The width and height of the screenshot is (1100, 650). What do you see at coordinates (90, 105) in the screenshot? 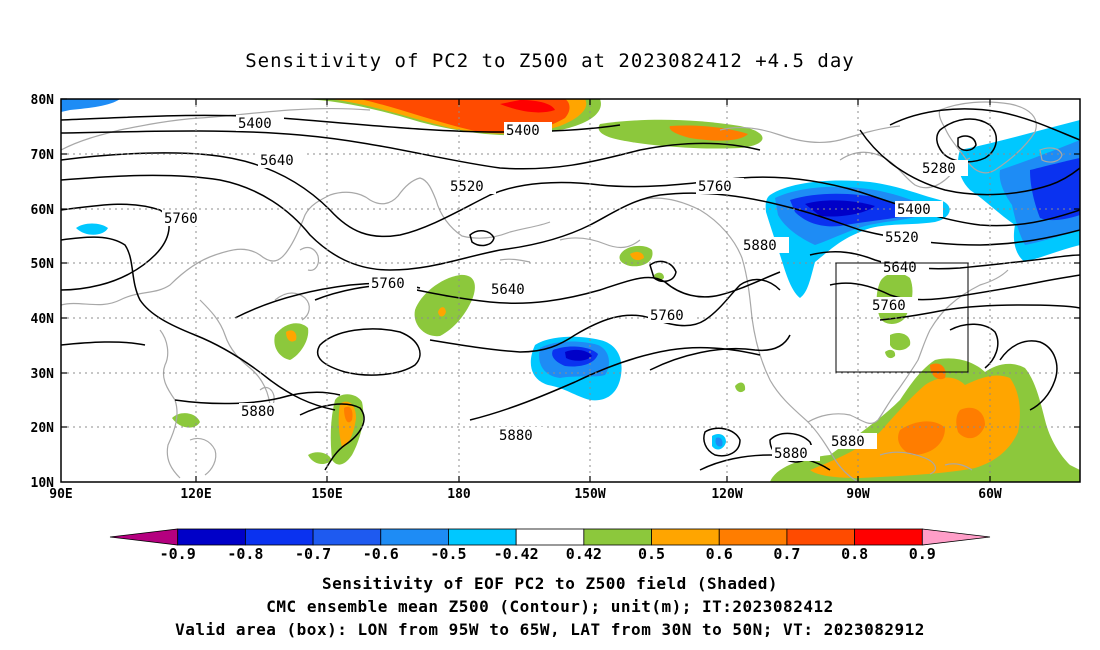
I see `shade-negative-nw` at bounding box center [90, 105].